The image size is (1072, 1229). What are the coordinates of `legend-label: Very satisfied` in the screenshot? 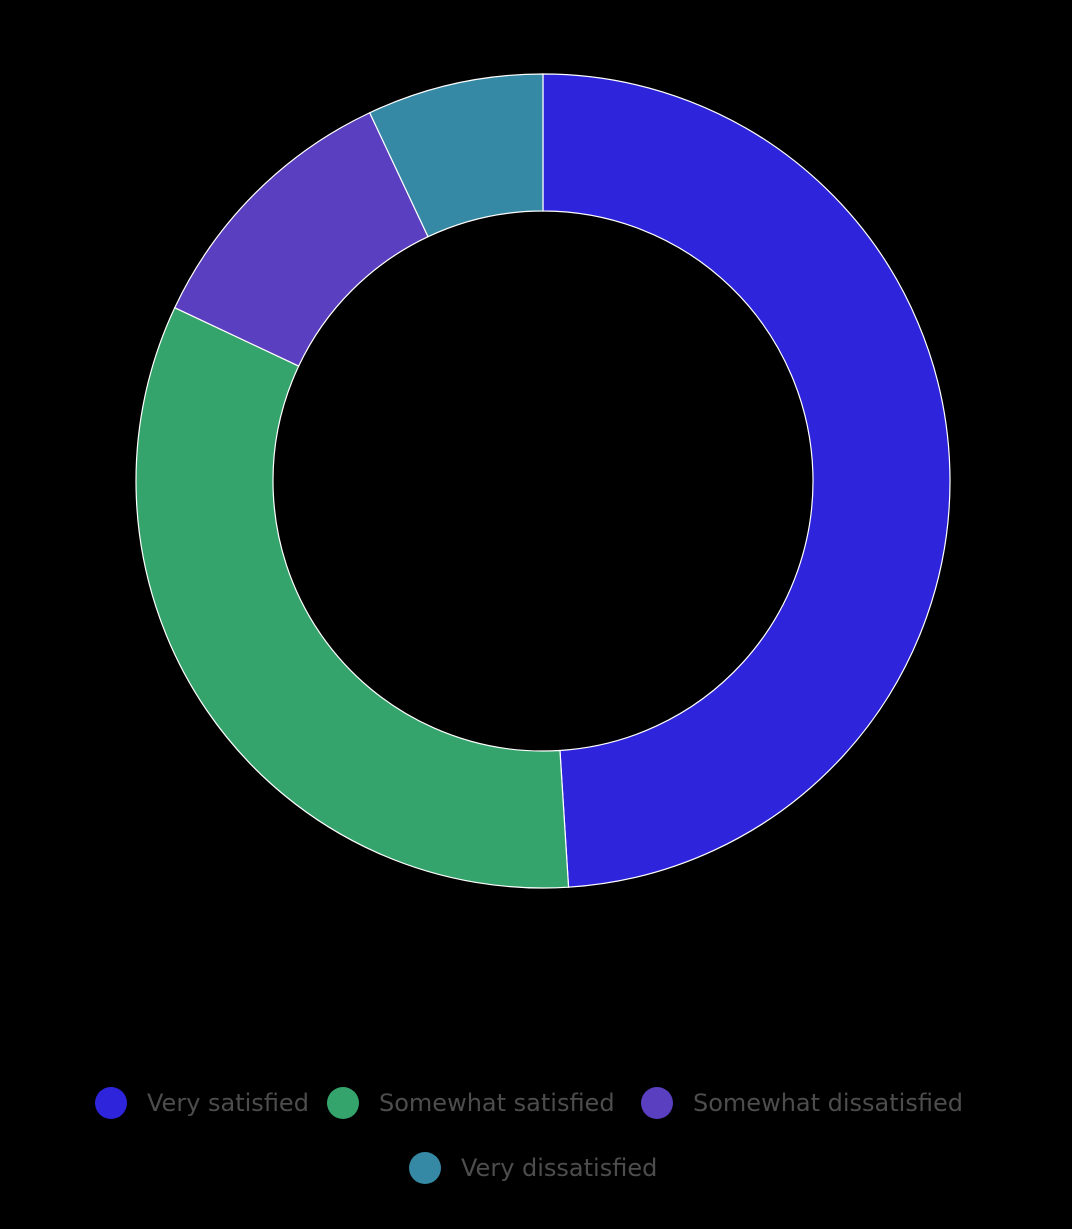 It's located at (228, 1103).